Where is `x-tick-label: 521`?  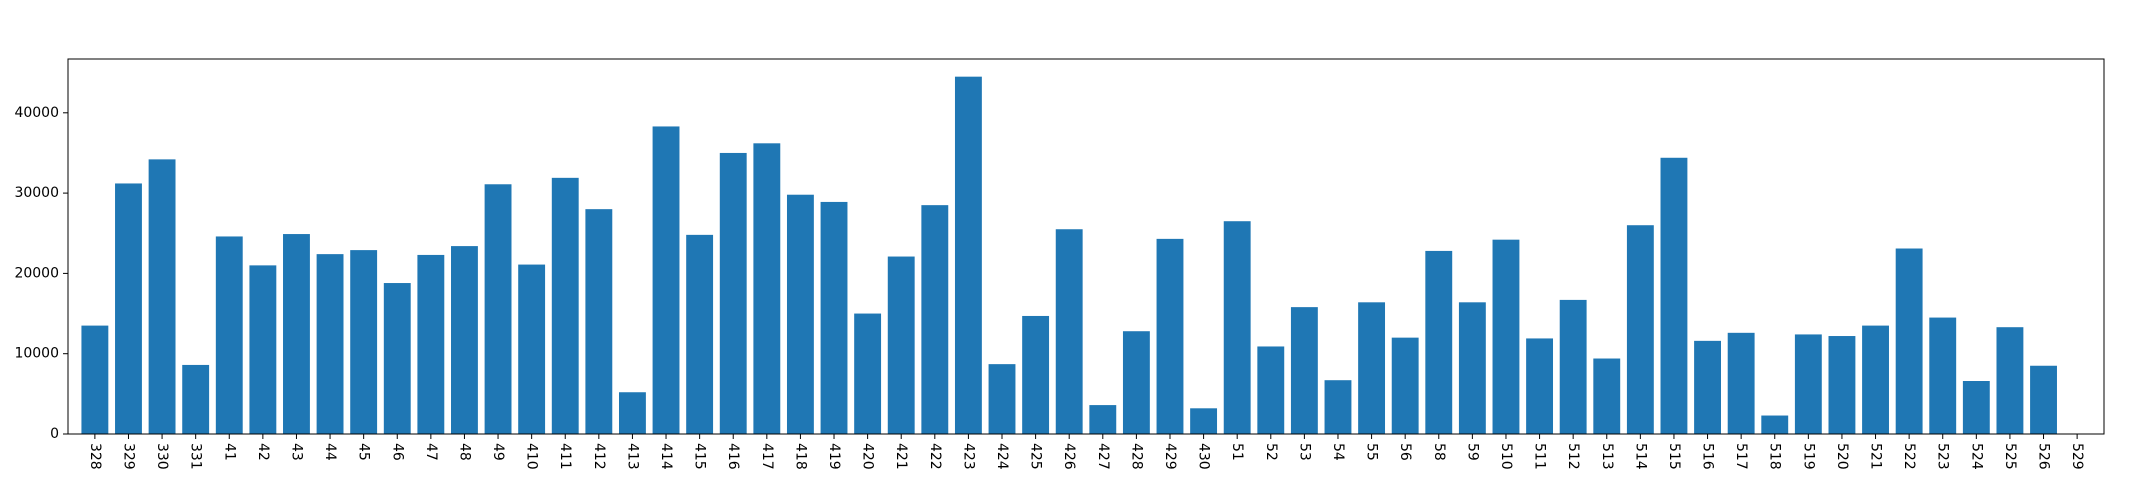
x-tick-label: 521 is located at coordinates (1876, 456).